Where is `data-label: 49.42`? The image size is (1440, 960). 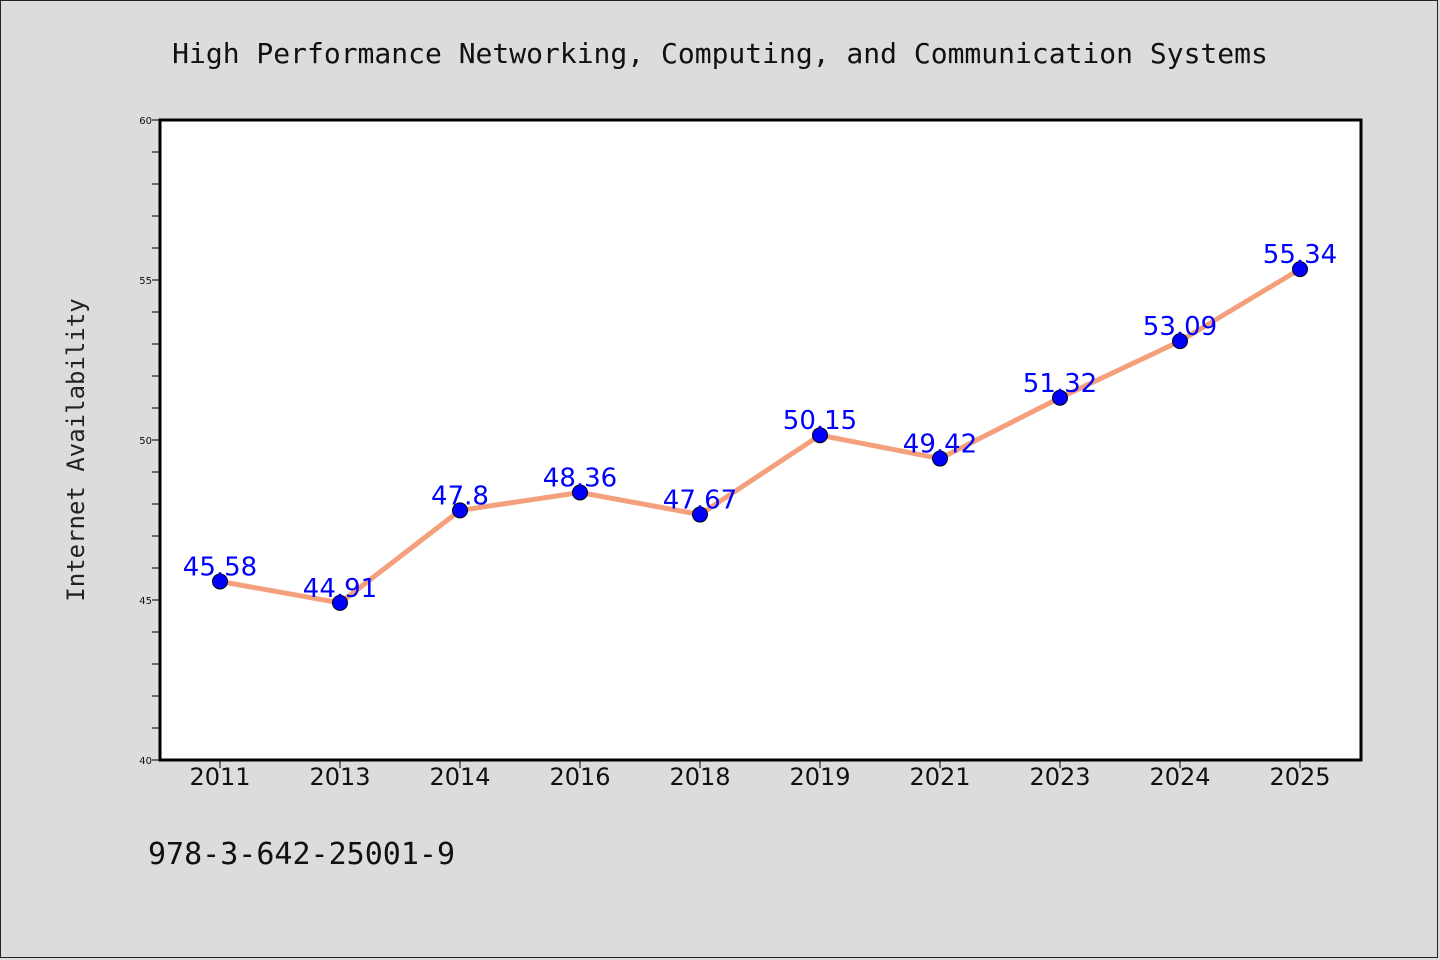
data-label: 49.42 is located at coordinates (940, 445).